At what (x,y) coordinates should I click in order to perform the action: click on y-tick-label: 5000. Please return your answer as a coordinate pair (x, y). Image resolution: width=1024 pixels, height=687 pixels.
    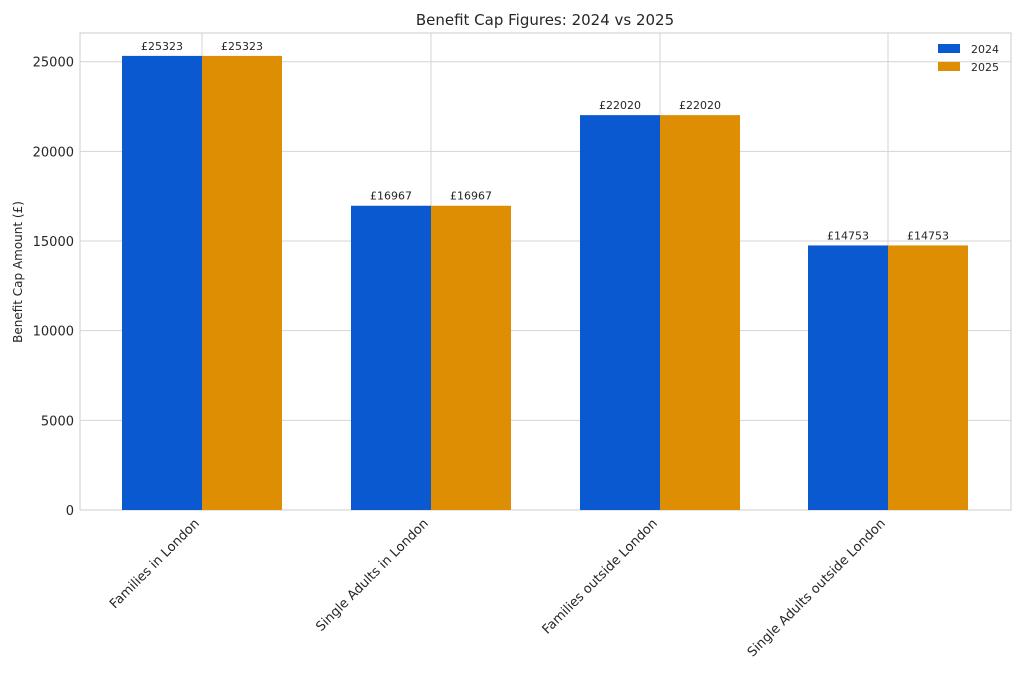
    Looking at the image, I should click on (57, 421).